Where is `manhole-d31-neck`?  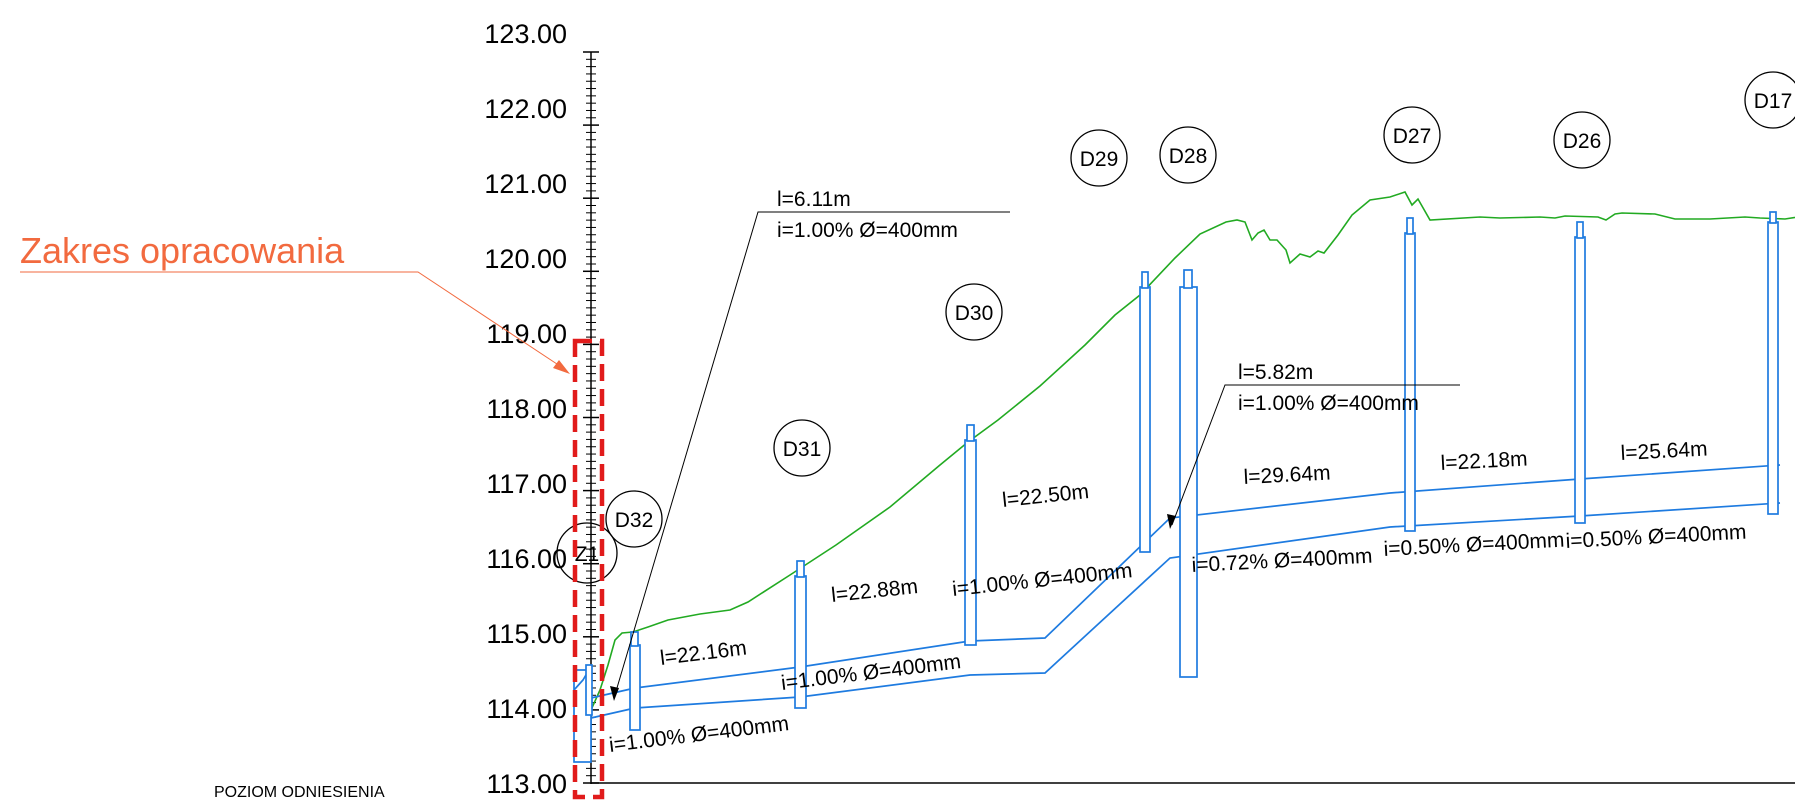 manhole-d31-neck is located at coordinates (800, 569).